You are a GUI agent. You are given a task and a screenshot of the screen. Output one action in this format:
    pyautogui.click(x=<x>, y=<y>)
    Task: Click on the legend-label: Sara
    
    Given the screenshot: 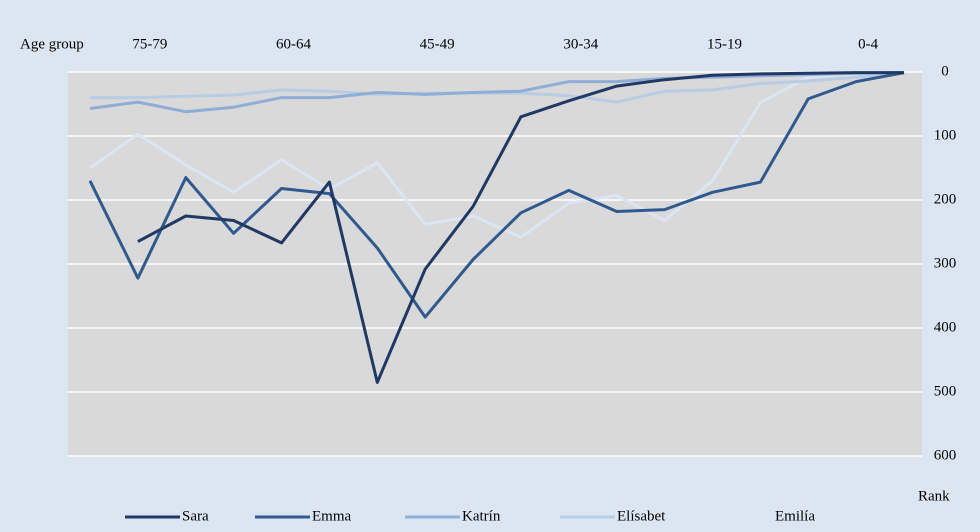 What is the action you would take?
    pyautogui.click(x=195, y=516)
    